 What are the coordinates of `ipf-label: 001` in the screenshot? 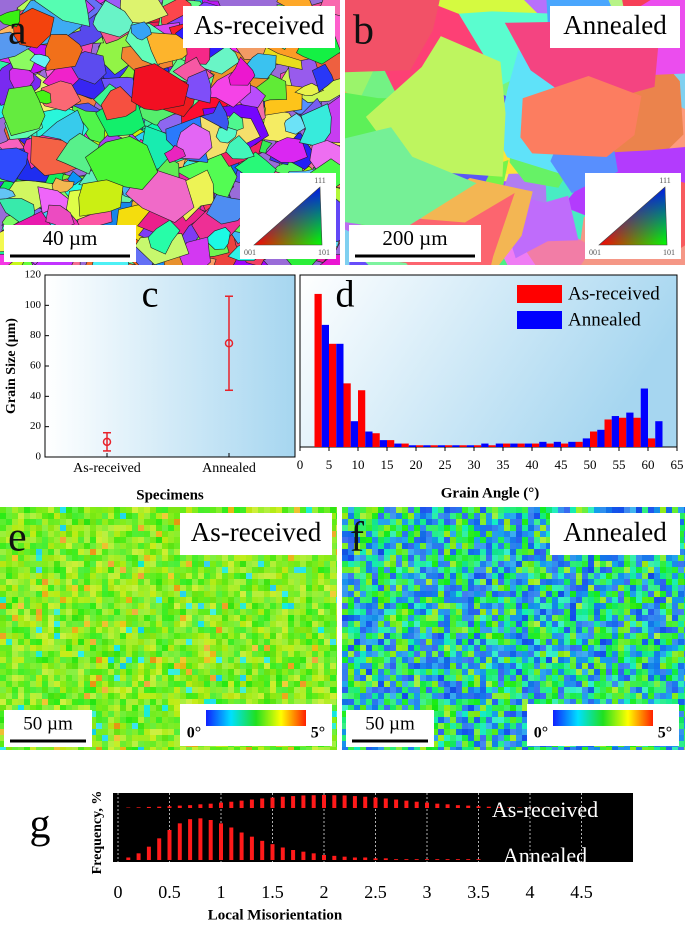 It's located at (250, 252).